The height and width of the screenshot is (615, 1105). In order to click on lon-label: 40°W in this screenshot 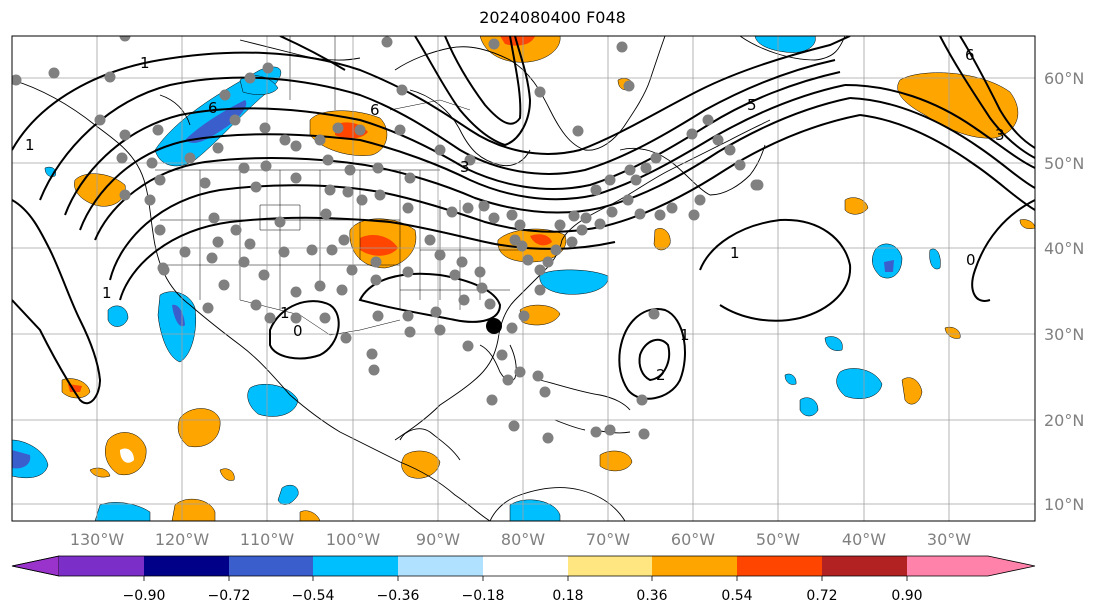, I will do `click(864, 539)`.